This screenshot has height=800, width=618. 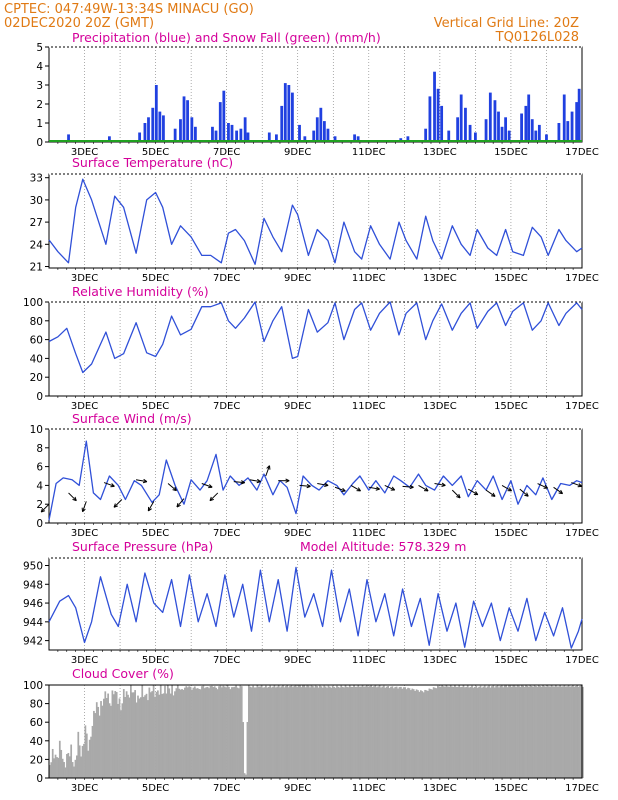 I want to click on y-tick-label: 4, so click(x=39, y=486).